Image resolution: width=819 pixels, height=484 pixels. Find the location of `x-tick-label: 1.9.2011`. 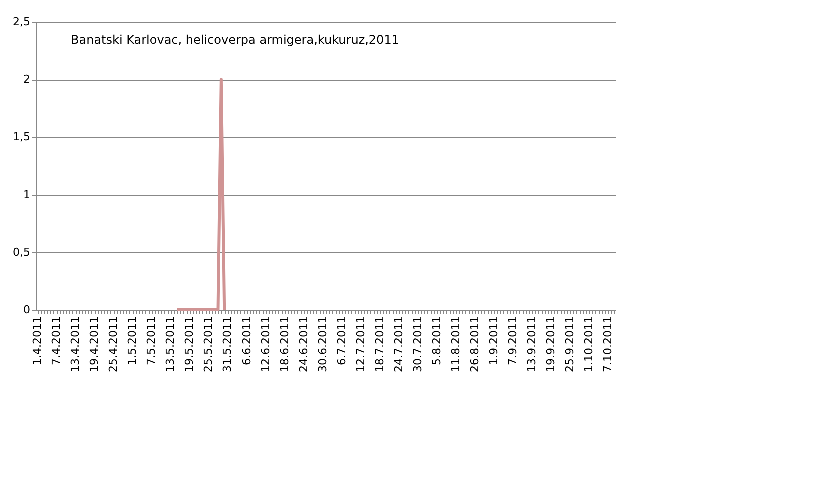

x-tick-label: 1.9.2011 is located at coordinates (493, 341).